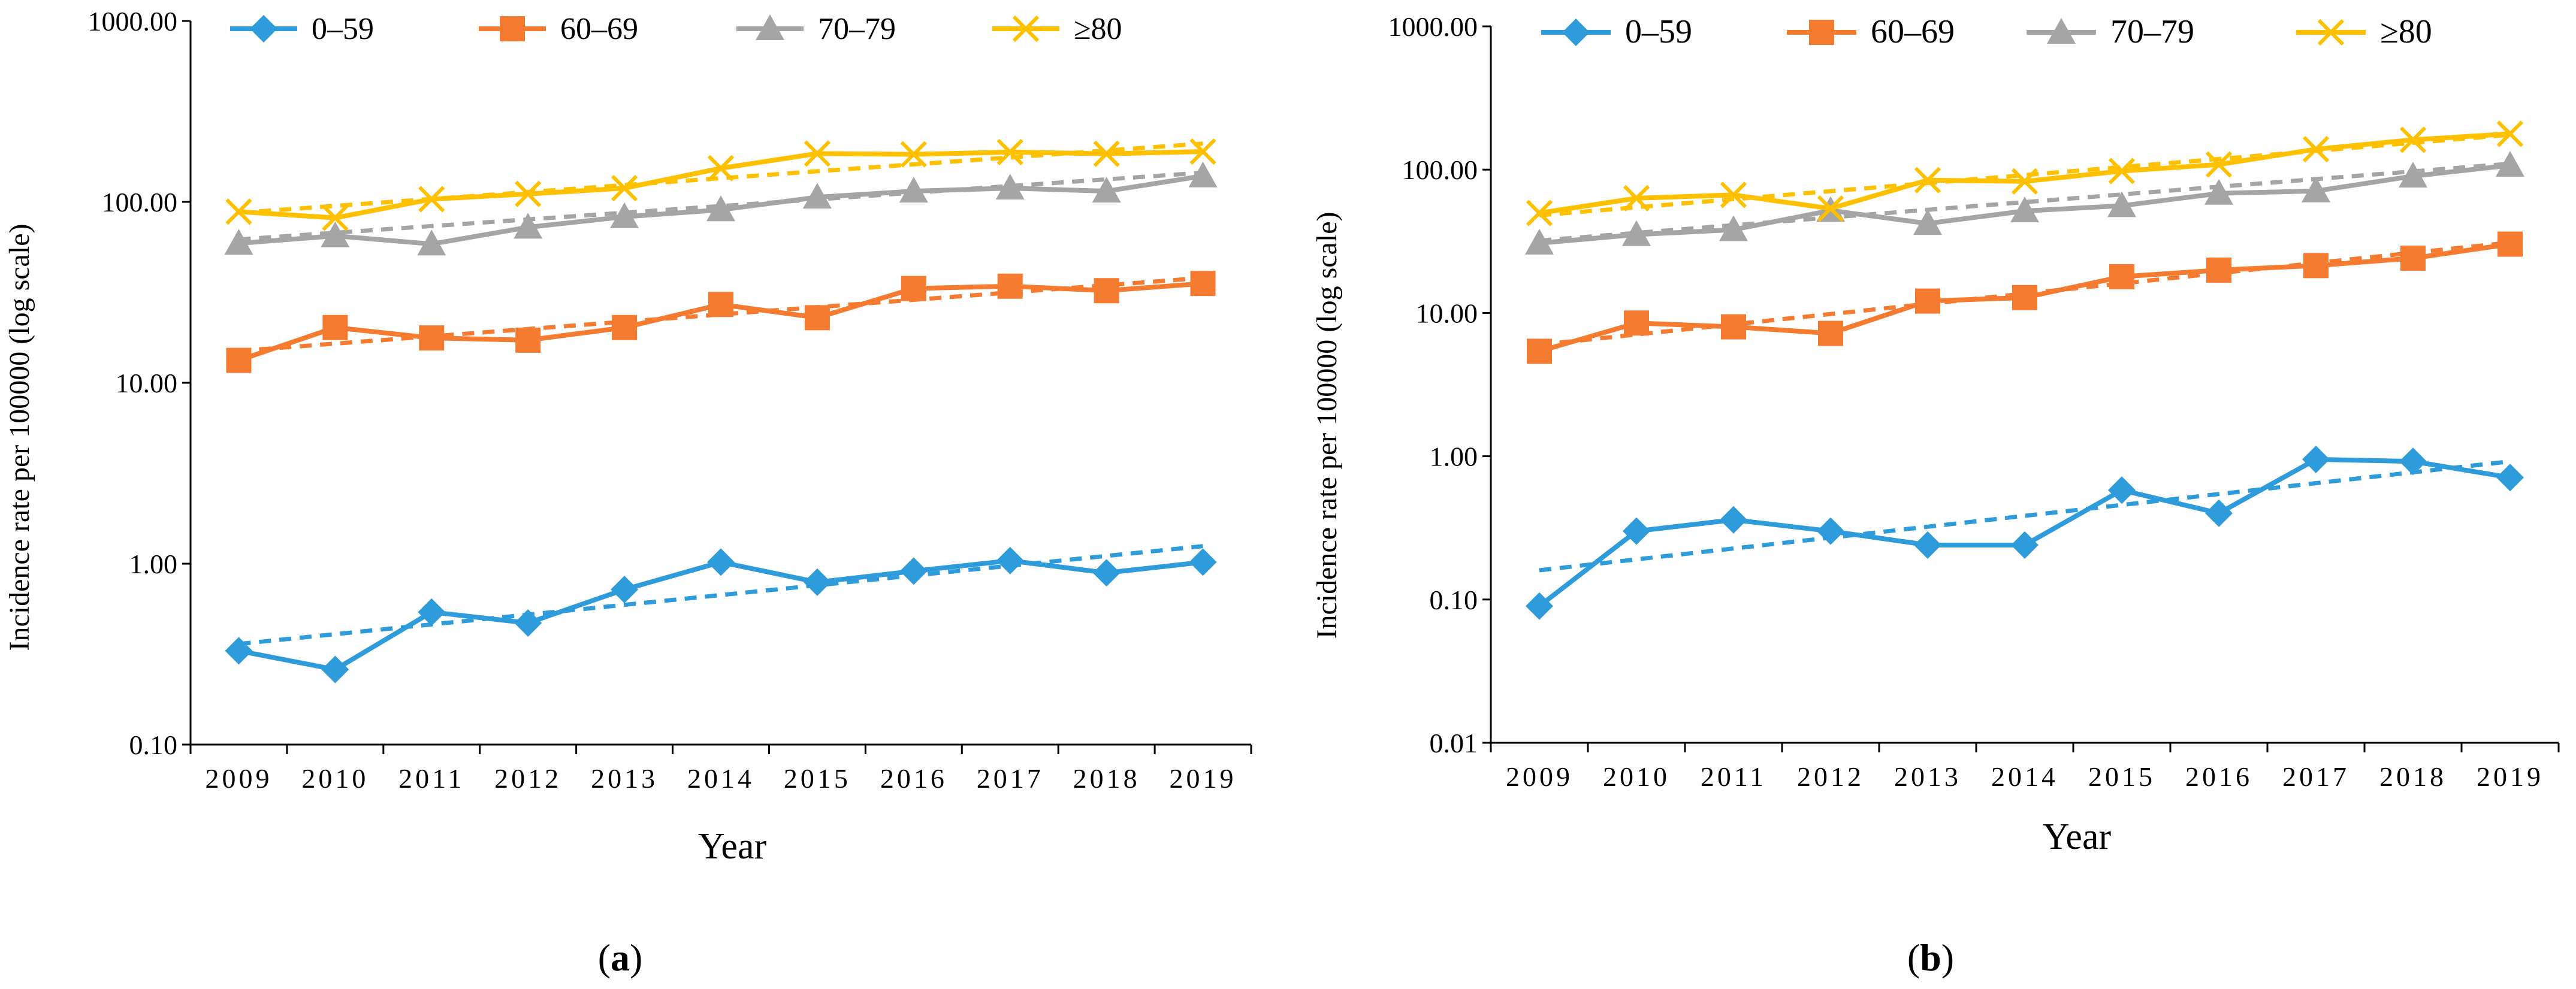 The image size is (2576, 989). What do you see at coordinates (2510, 777) in the screenshot?
I see `x-tick-label: 2019` at bounding box center [2510, 777].